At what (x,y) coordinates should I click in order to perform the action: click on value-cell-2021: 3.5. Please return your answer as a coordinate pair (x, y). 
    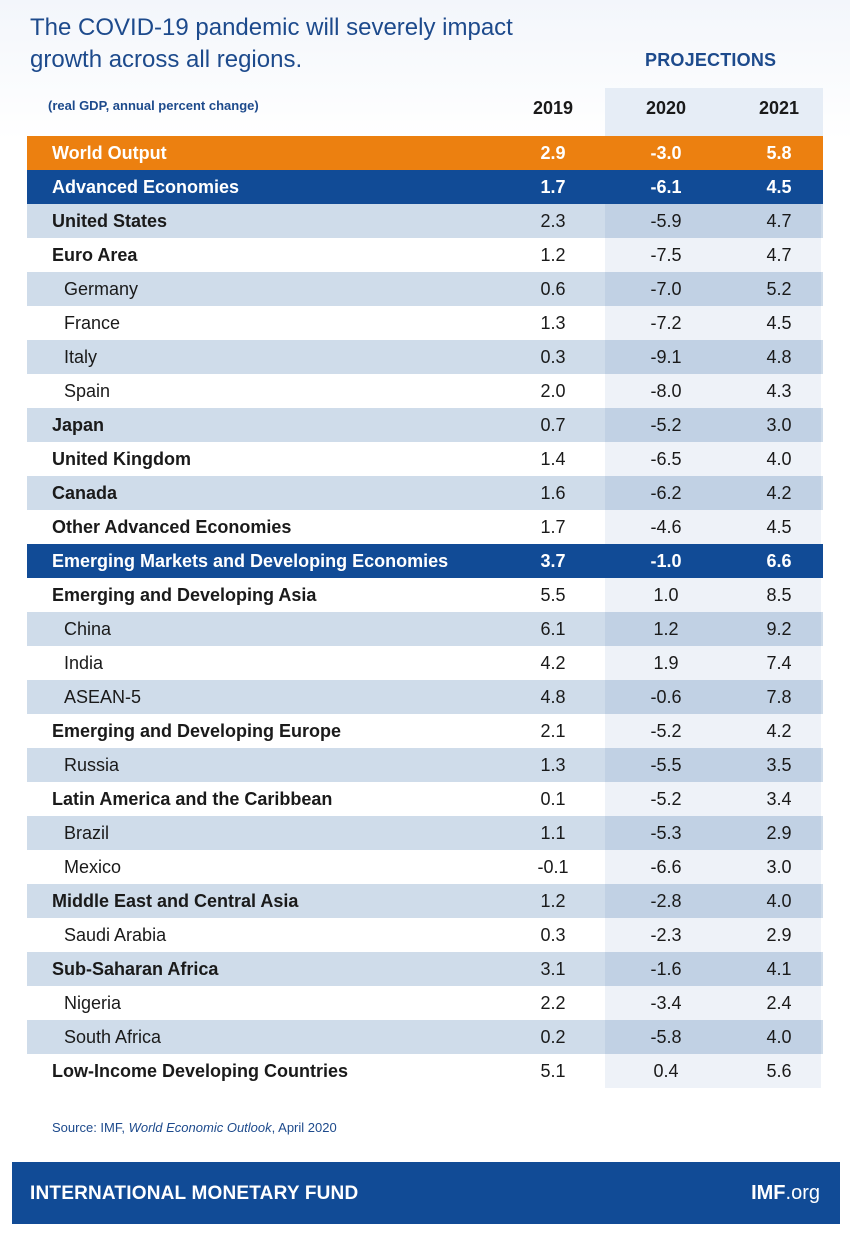
    Looking at the image, I should click on (779, 764).